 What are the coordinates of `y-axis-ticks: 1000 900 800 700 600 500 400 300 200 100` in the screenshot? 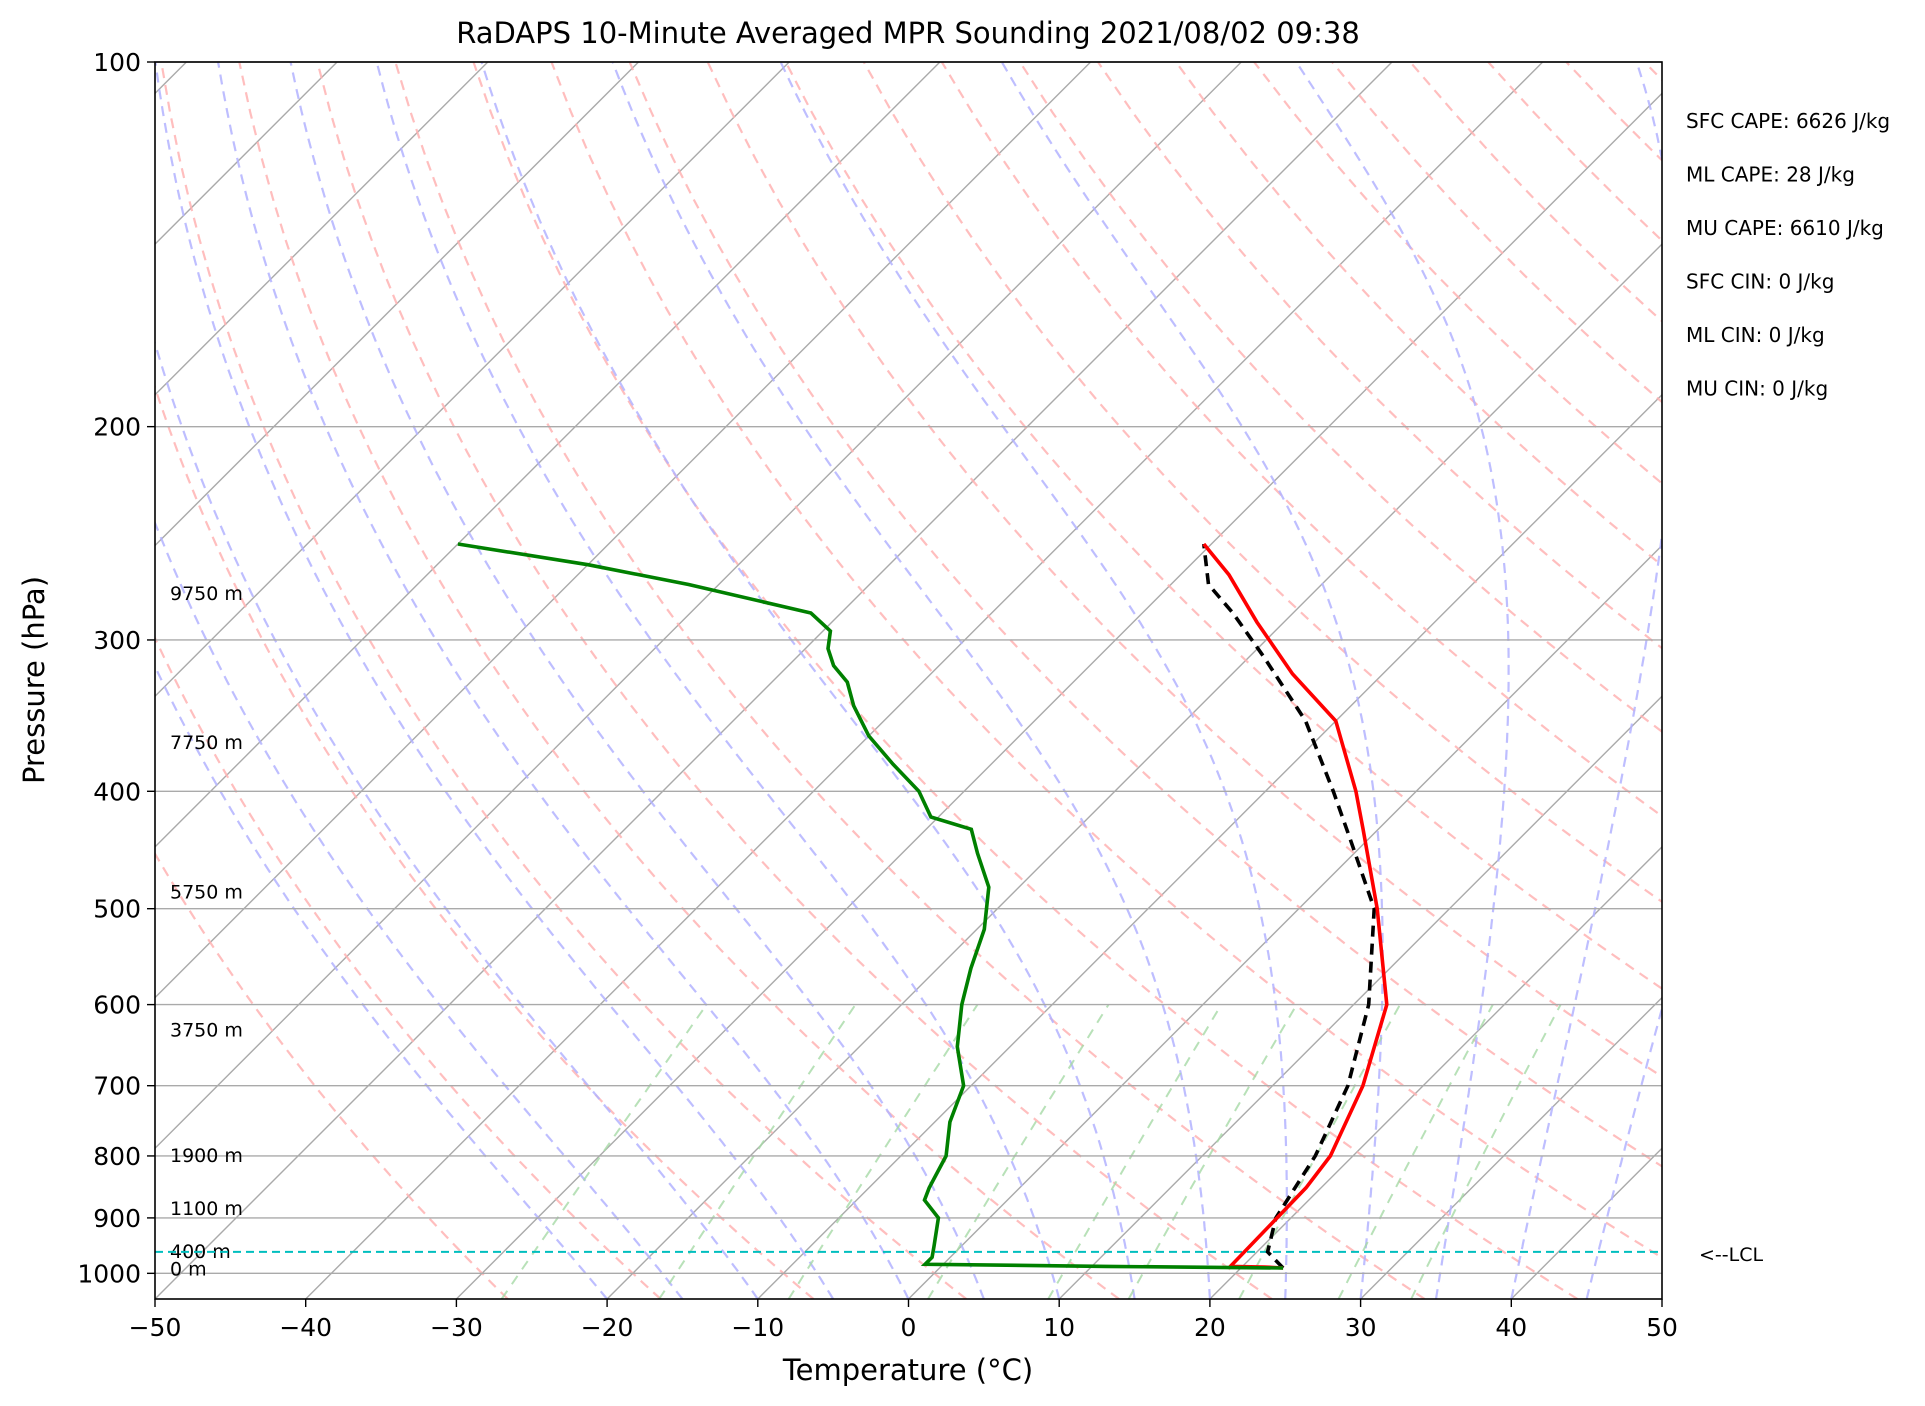 It's located at (116, 668).